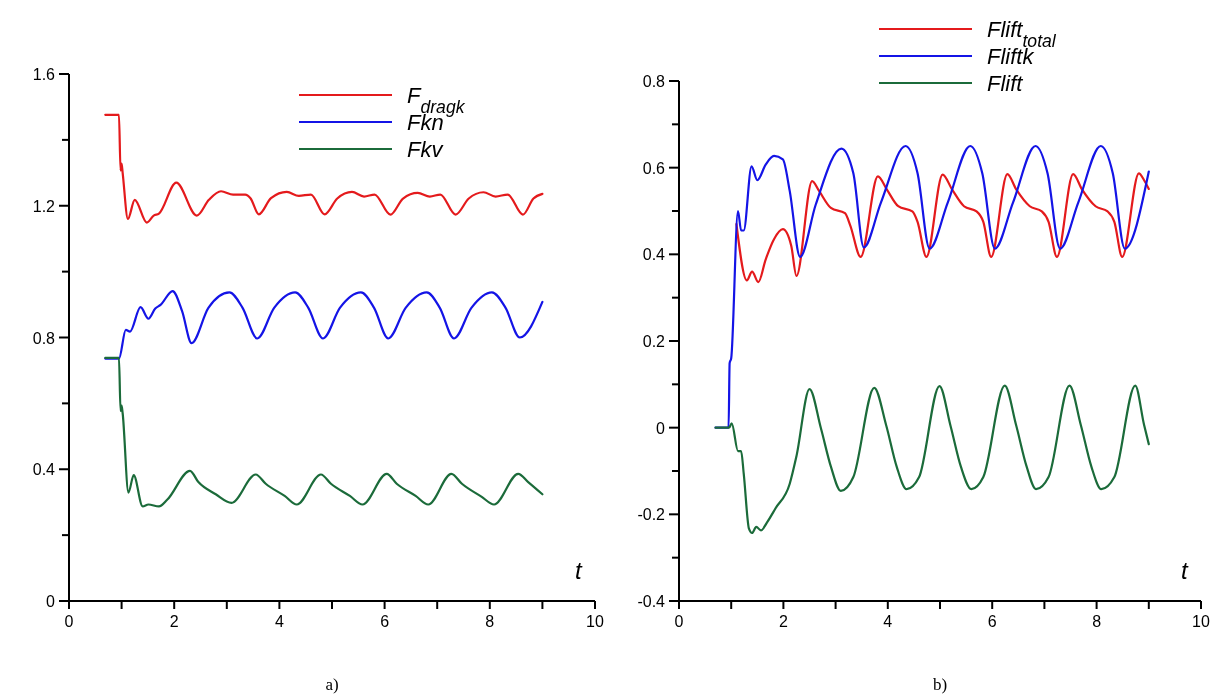 Image resolution: width=1222 pixels, height=700 pixels. Describe the element at coordinates (651, 601) in the screenshot. I see `y-tick-label: -0.4` at that location.